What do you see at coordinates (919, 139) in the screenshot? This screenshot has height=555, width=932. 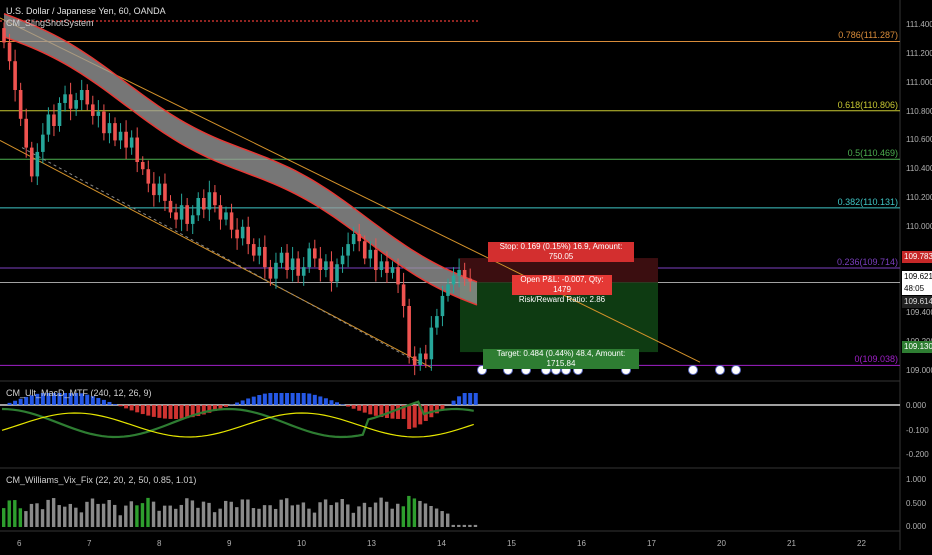 I see `price-tick-4: 110.600` at bounding box center [919, 139].